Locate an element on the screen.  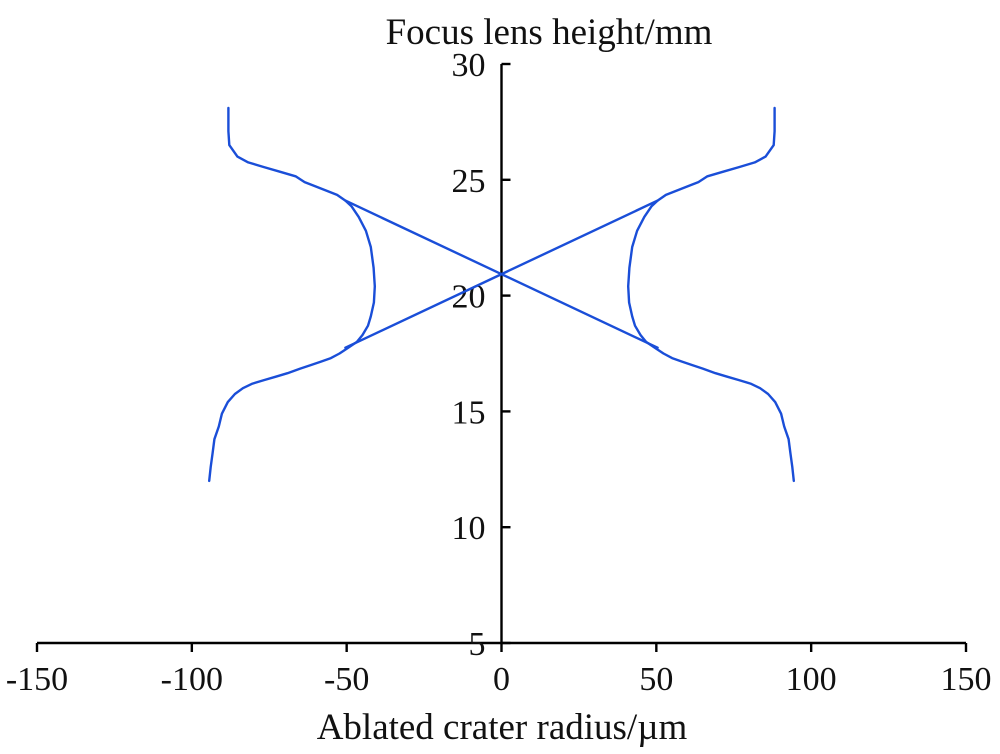
y-tick-label: 25 is located at coordinates (469, 181).